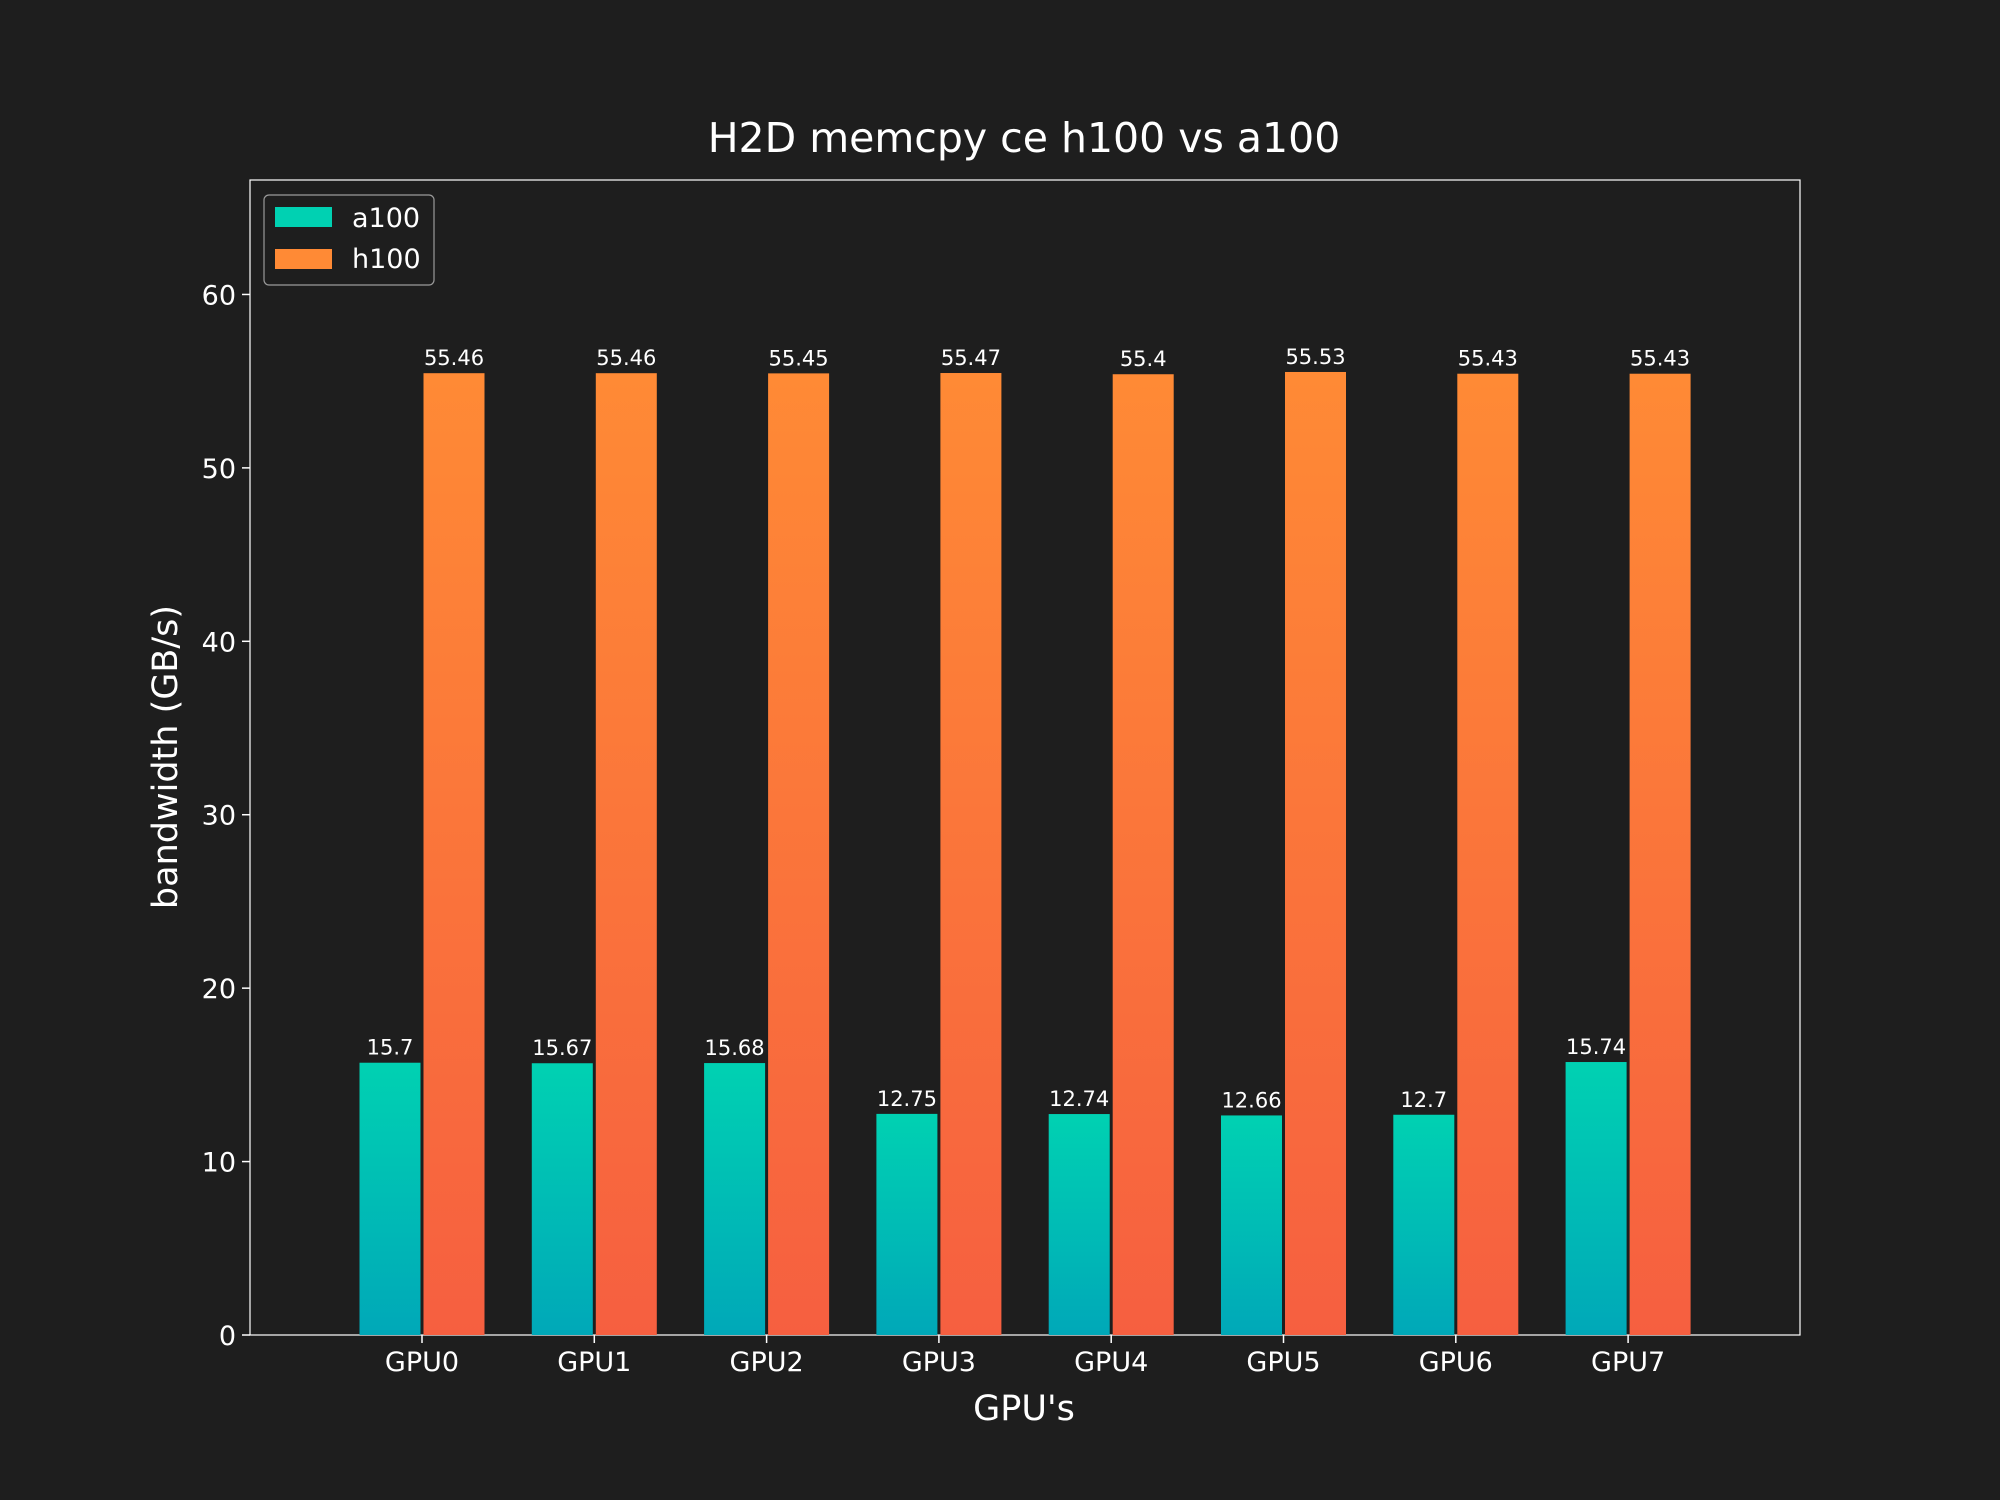  I want to click on data-label-h100-gpu7: 55.43, so click(1660, 359).